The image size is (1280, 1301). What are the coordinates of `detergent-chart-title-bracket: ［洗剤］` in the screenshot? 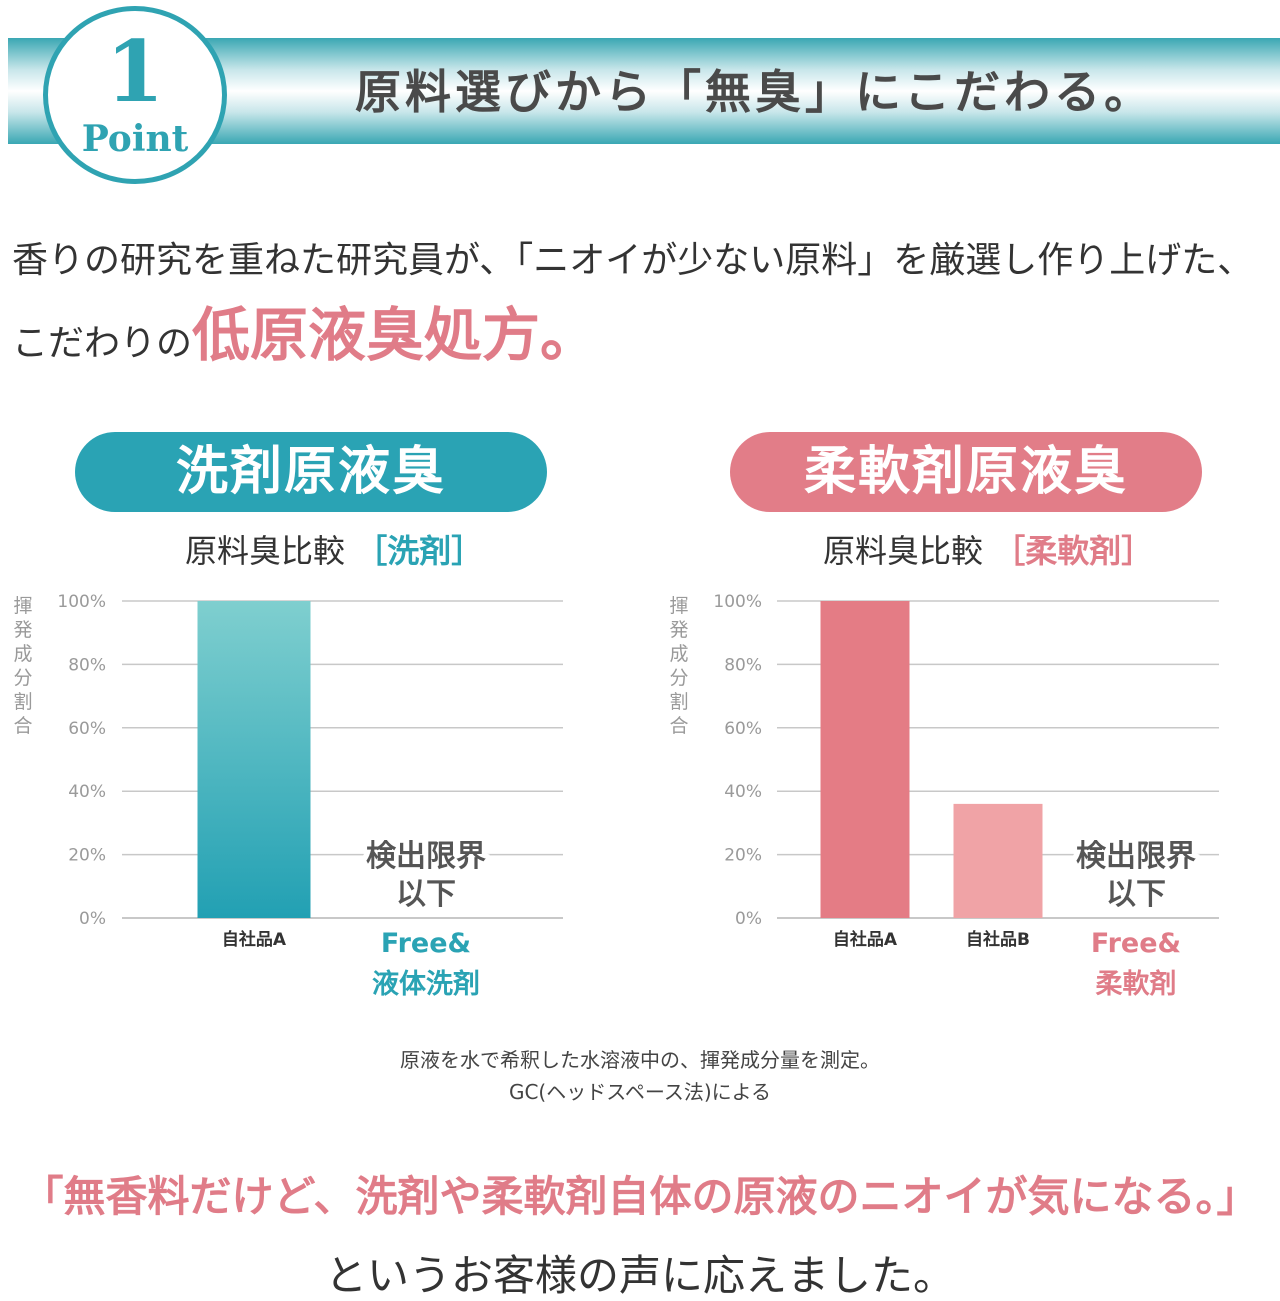 It's located at (419, 551).